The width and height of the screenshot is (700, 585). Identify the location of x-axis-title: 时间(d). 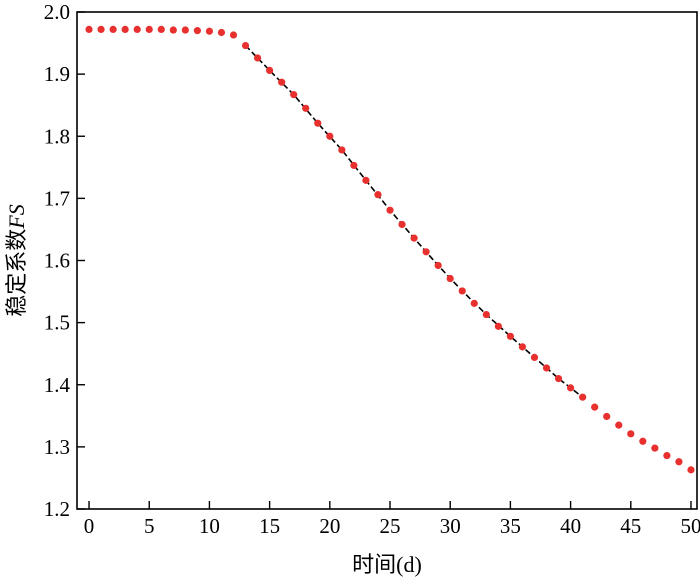
(387, 564).